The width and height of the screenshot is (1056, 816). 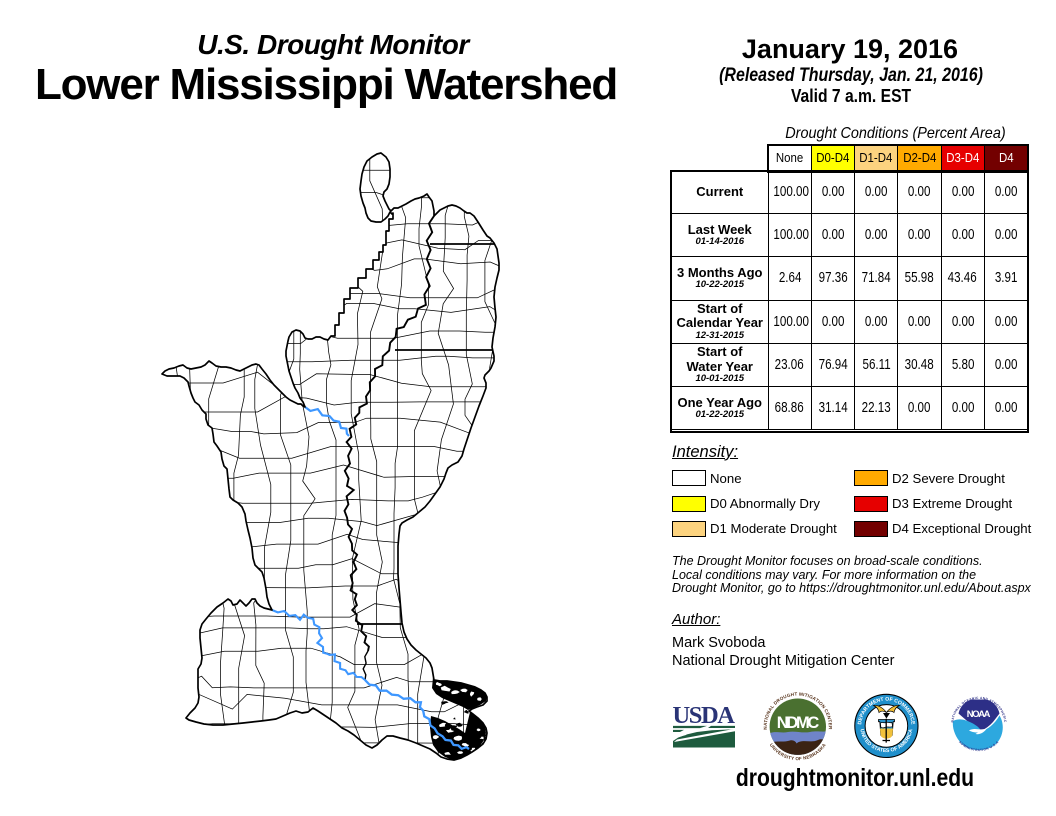 I want to click on svg-text: USDA, so click(x=704, y=715).